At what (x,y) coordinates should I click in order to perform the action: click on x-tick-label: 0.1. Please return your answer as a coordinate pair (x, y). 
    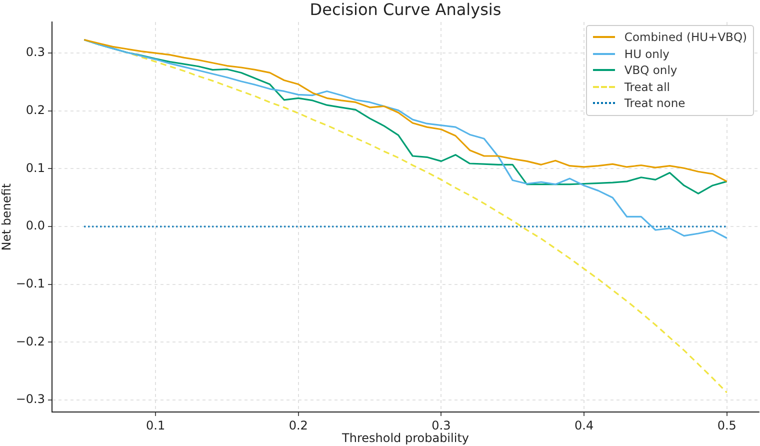
    Looking at the image, I should click on (156, 425).